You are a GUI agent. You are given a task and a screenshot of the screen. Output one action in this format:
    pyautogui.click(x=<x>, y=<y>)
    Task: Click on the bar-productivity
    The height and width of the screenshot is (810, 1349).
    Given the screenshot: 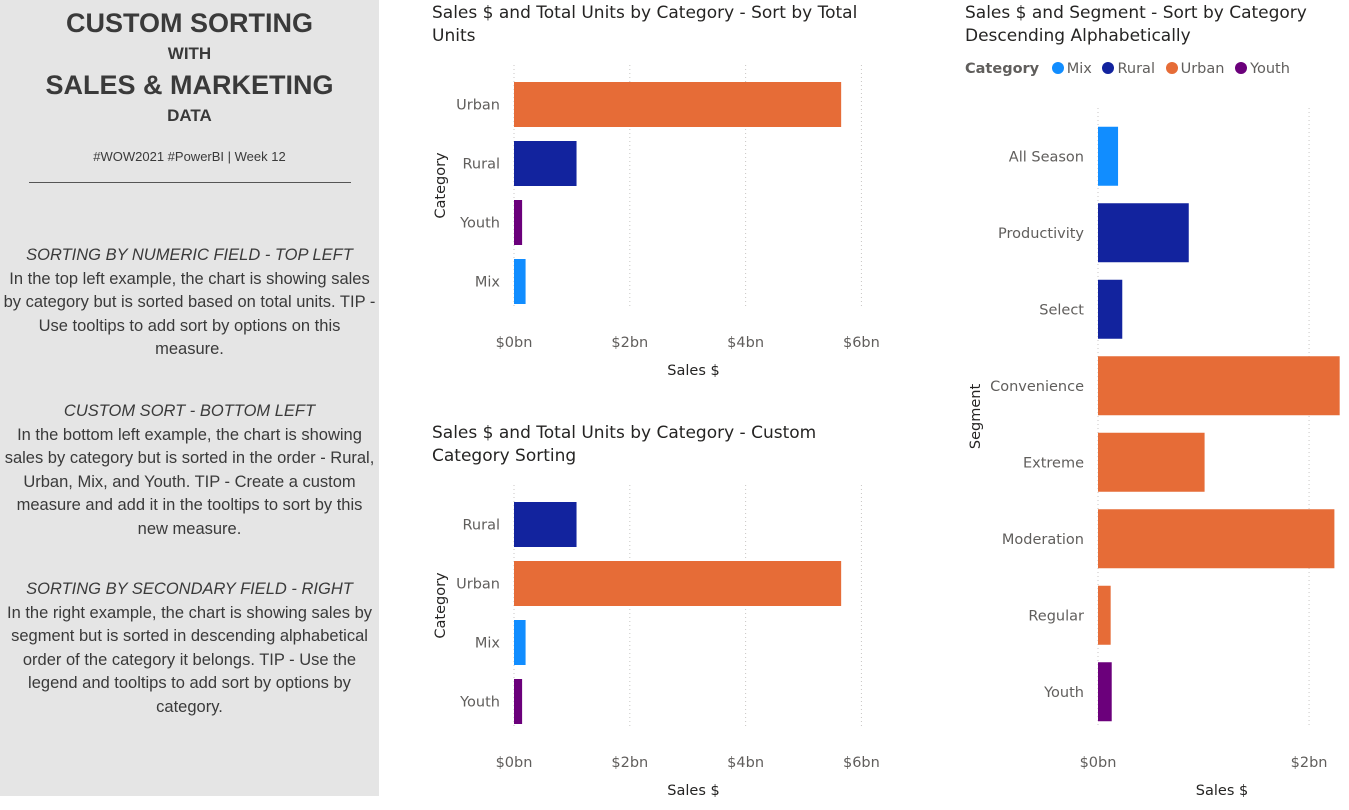 What is the action you would take?
    pyautogui.click(x=1143, y=233)
    